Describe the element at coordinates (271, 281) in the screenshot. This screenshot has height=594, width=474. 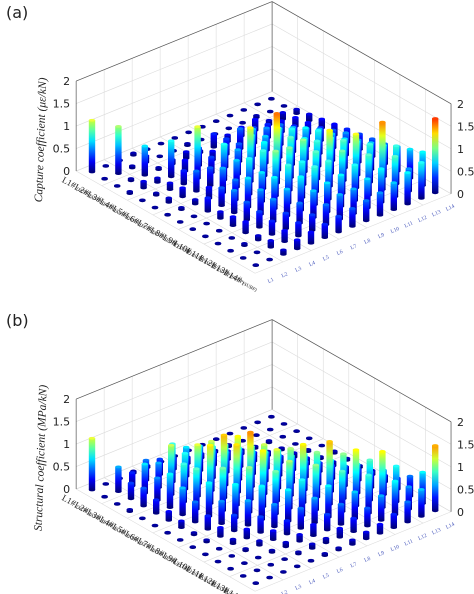
I see `column-label: L1` at that location.